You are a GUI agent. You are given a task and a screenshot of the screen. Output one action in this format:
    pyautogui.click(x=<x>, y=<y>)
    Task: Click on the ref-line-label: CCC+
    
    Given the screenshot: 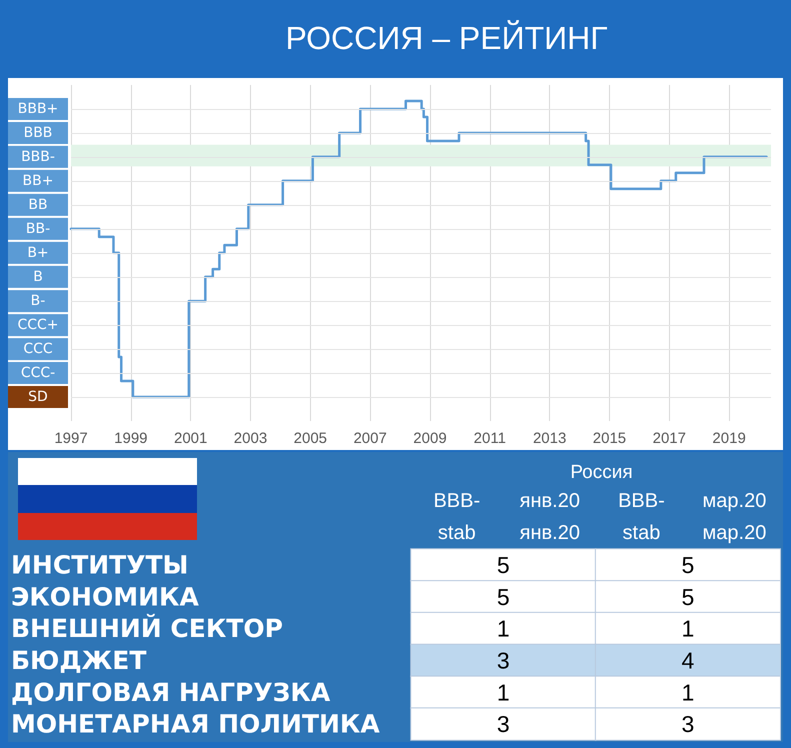 What is the action you would take?
    pyautogui.click(x=38, y=325)
    